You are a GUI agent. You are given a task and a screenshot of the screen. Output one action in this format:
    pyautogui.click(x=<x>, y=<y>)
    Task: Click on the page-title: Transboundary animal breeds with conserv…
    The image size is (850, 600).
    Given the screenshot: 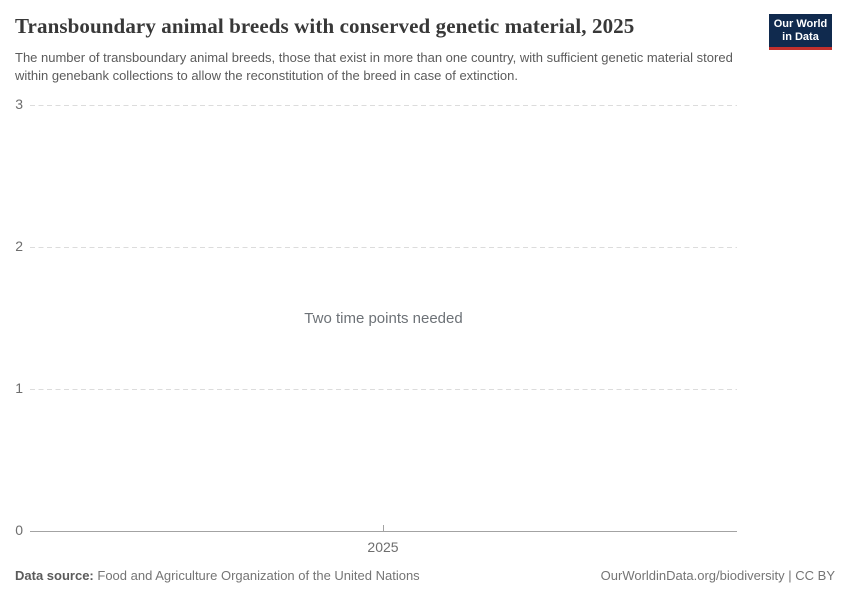 What is the action you would take?
    pyautogui.click(x=325, y=26)
    